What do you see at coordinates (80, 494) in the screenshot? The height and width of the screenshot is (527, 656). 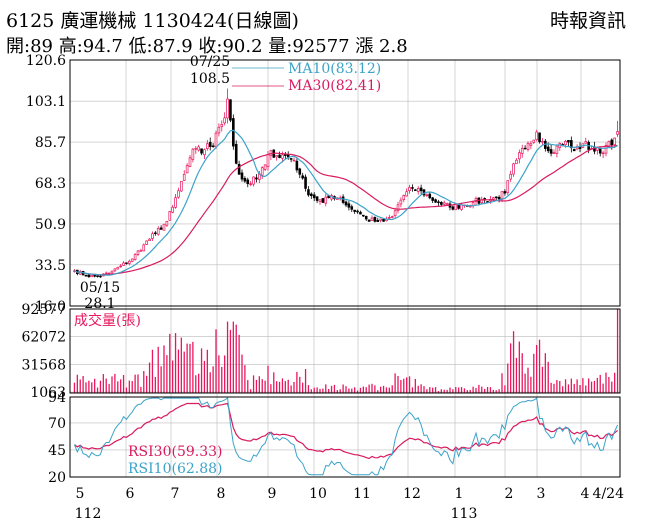 I see `x-tick-label: 5` at bounding box center [80, 494].